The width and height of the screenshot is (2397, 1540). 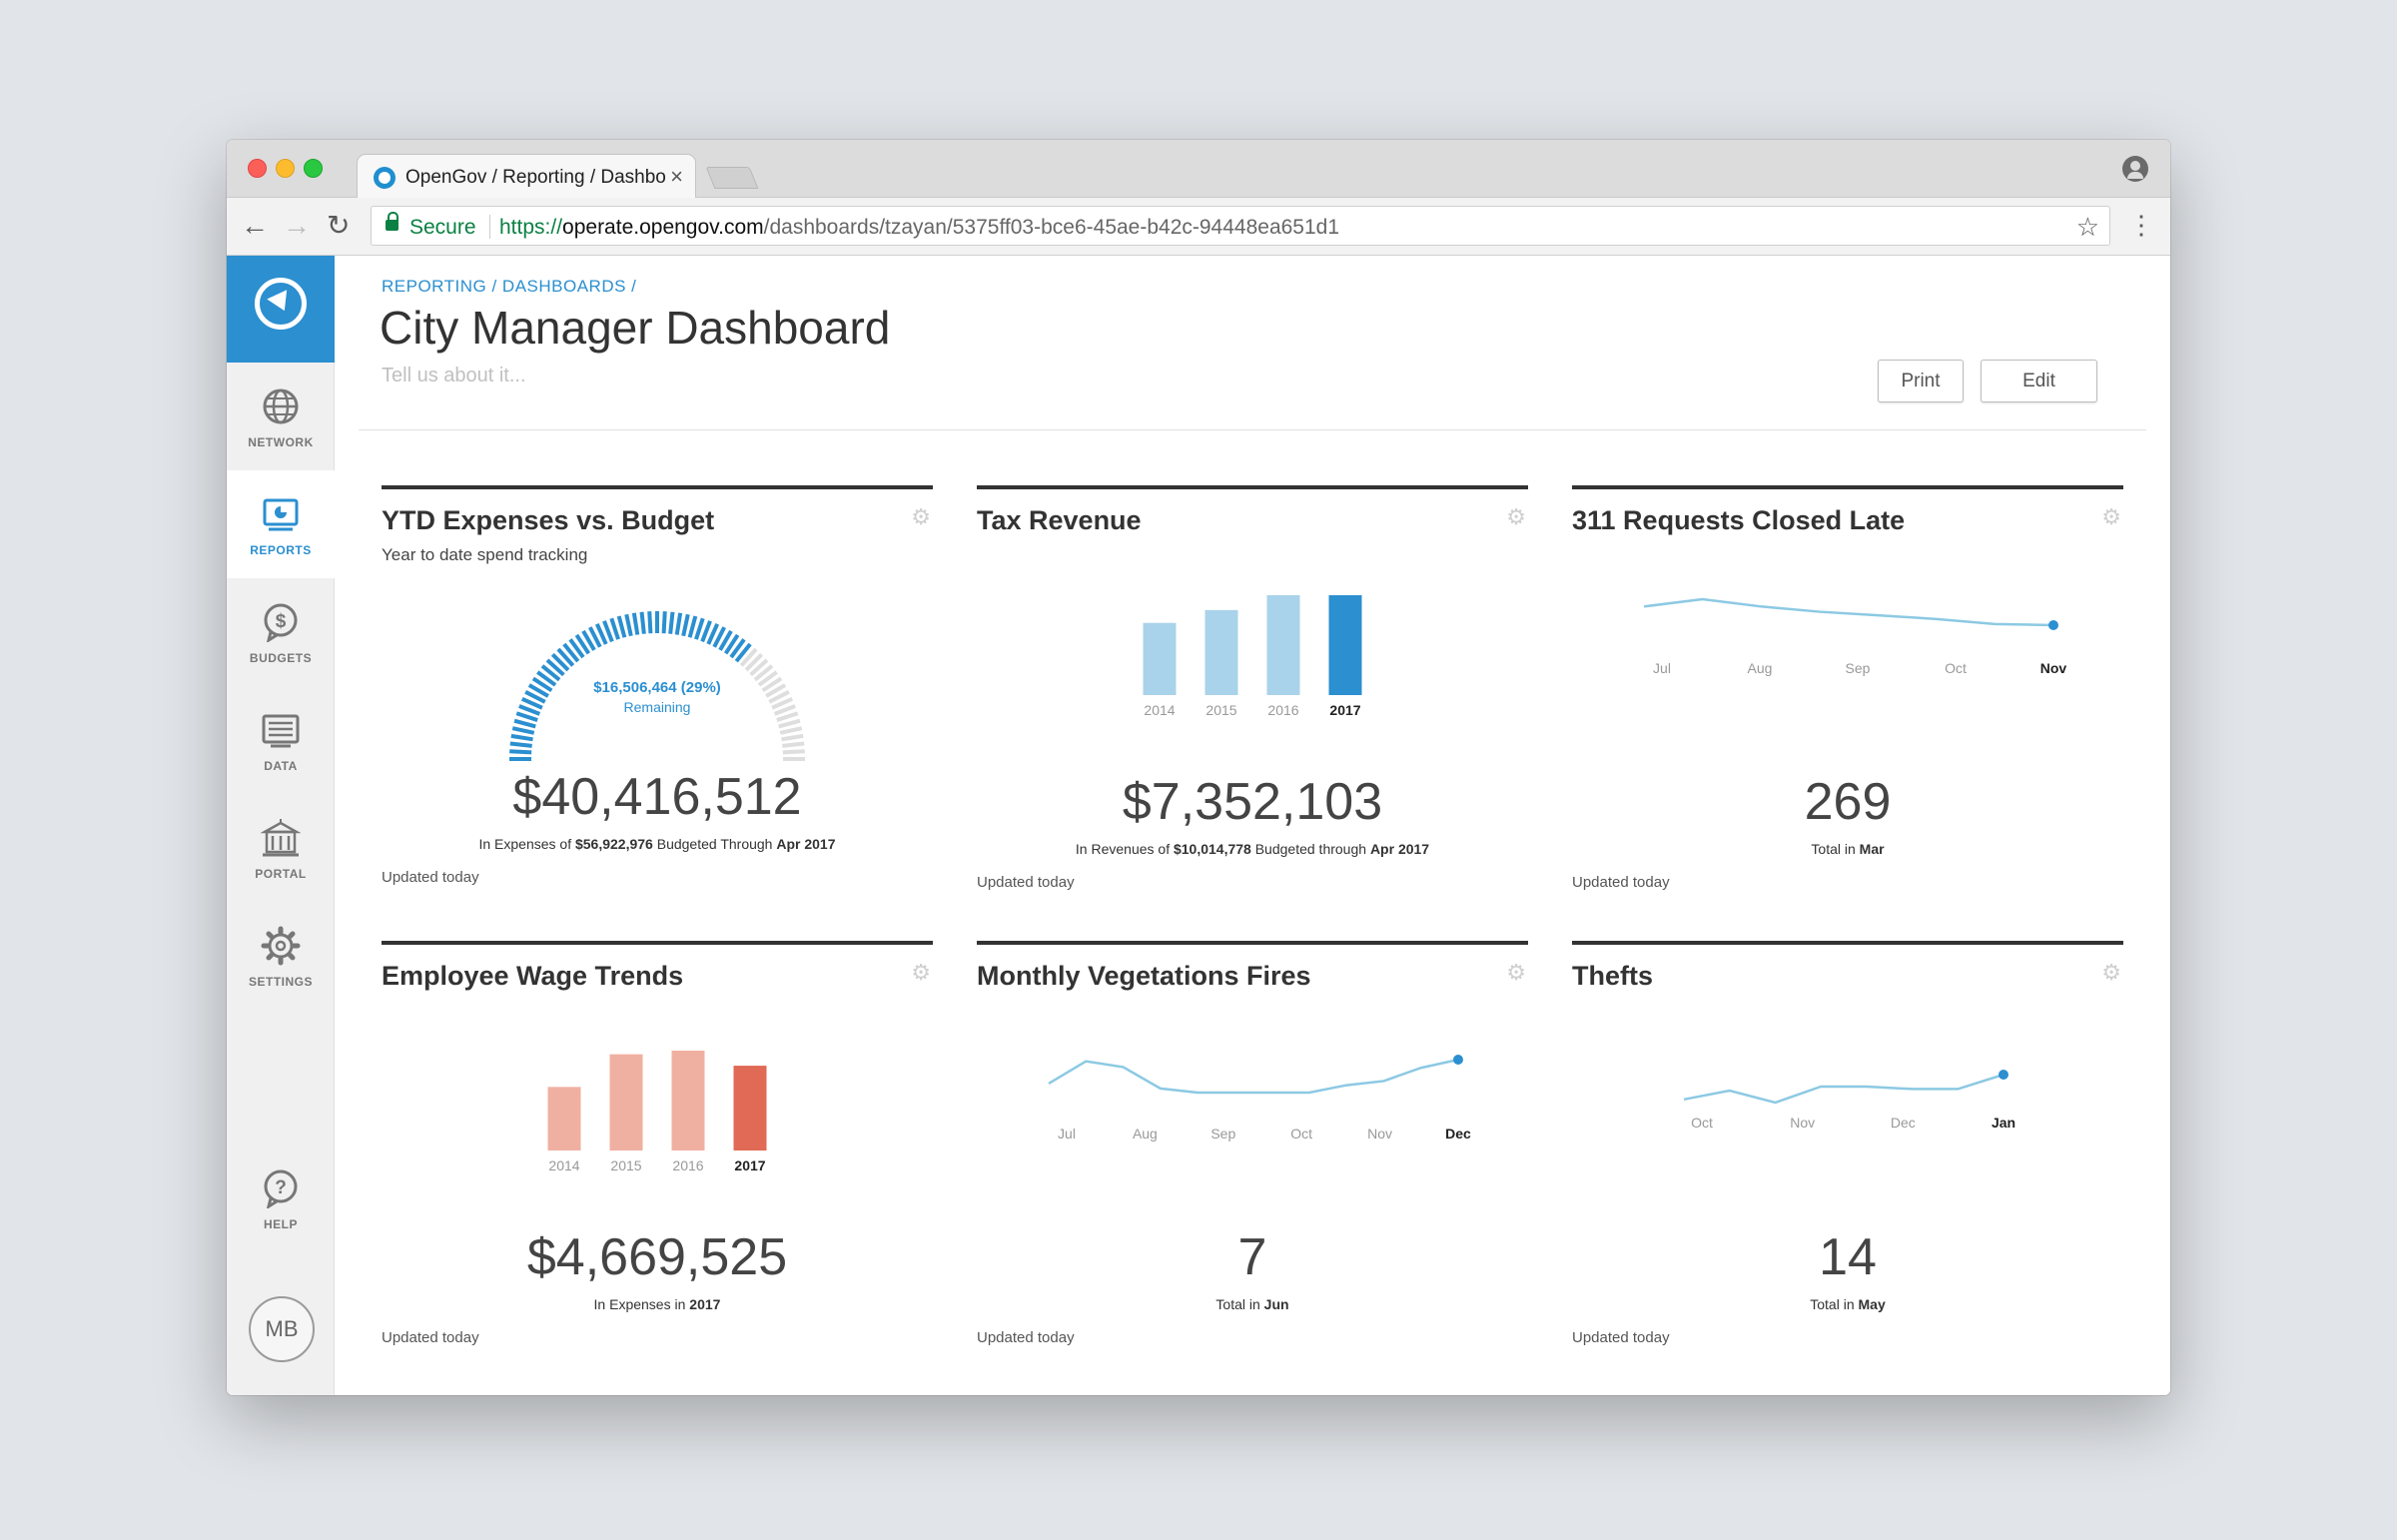 I want to click on card-subtitle: Year to date spend tracking, so click(x=485, y=554).